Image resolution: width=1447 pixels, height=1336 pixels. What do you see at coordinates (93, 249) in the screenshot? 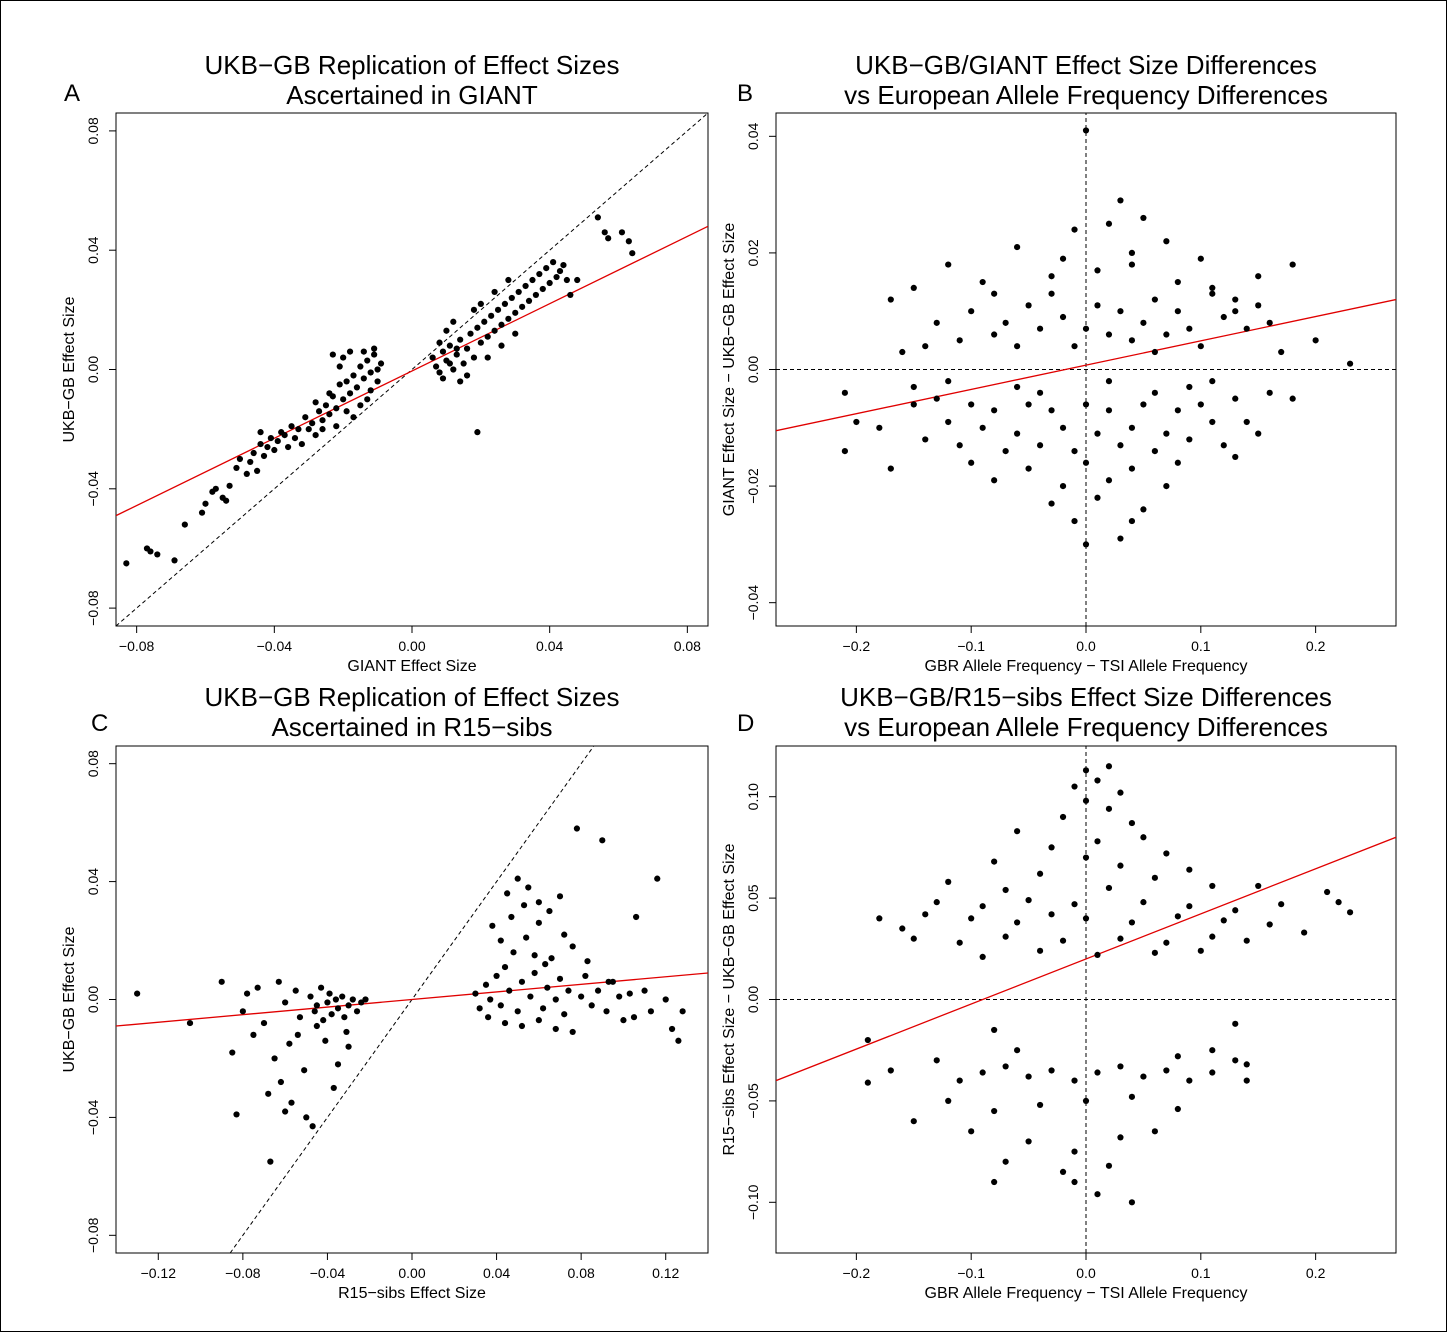
I see `chart-a-y-tick-label: 0.04` at bounding box center [93, 249].